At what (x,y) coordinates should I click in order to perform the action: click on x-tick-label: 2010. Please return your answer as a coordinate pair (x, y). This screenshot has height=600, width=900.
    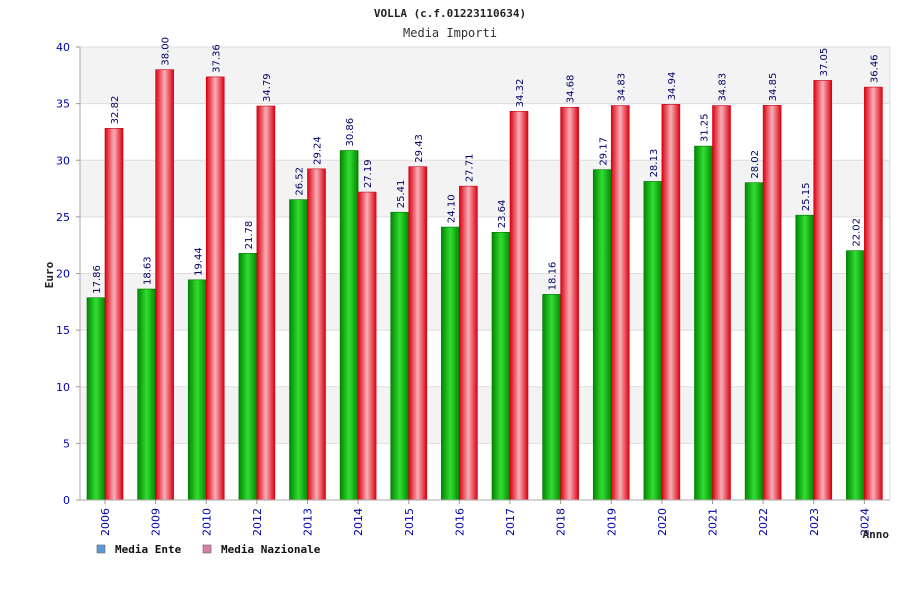
    Looking at the image, I should click on (206, 522).